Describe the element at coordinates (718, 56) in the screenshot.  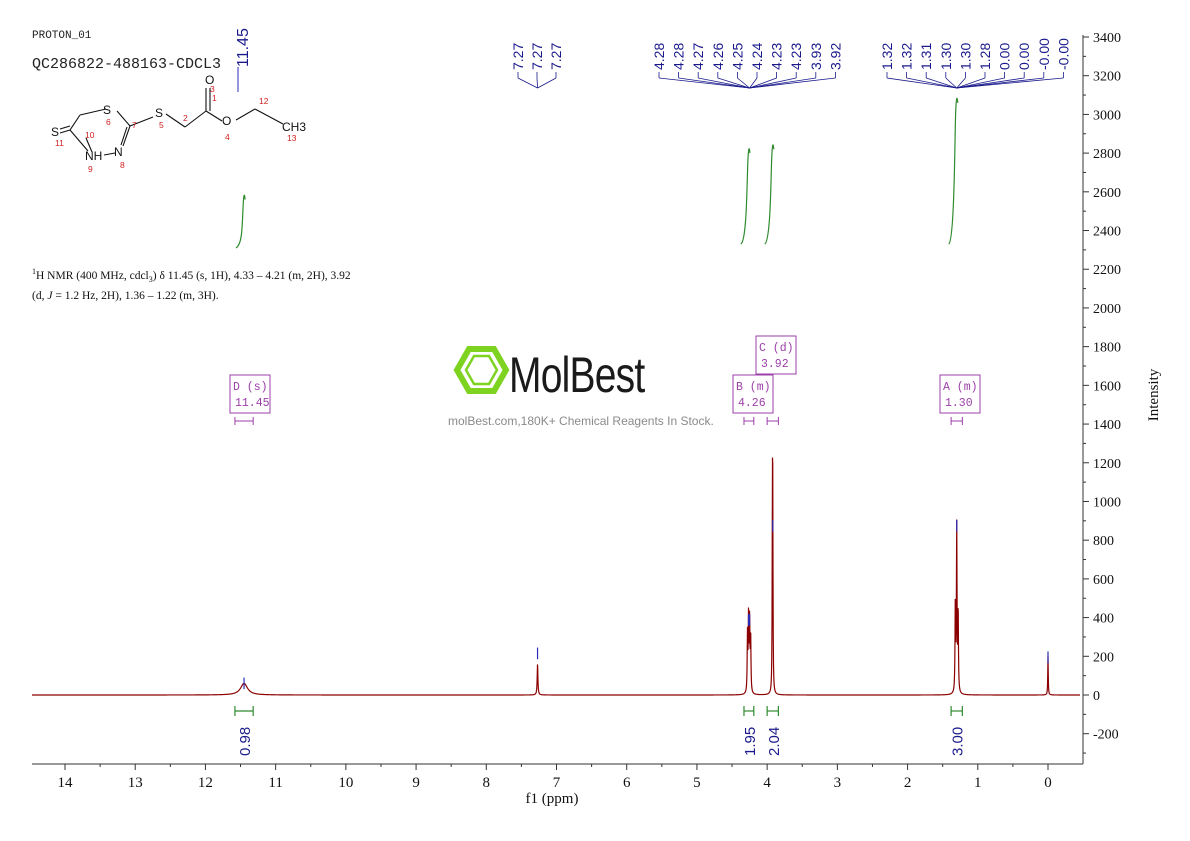
I see `peak-label-4: 4.26` at that location.